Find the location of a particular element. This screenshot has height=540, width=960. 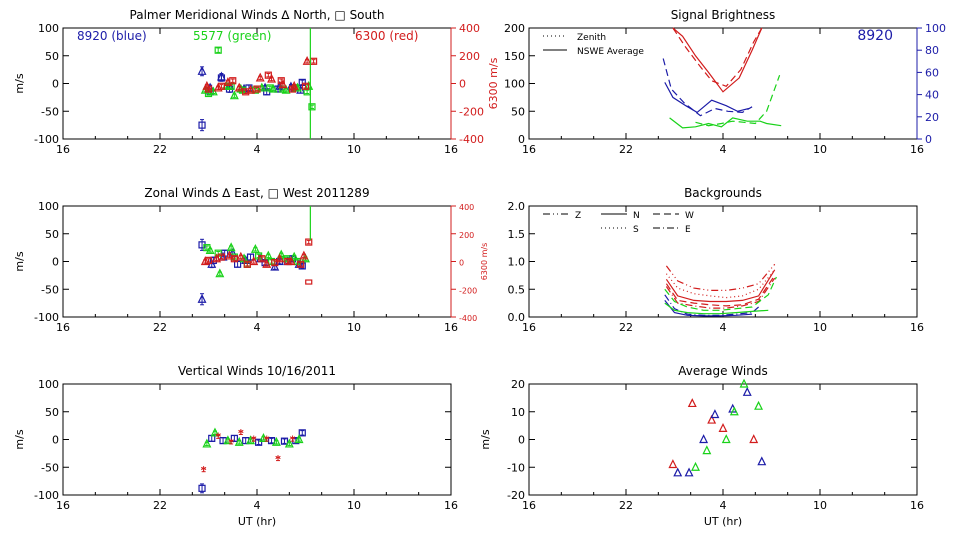

panel-title: Backgrounds is located at coordinates (723, 193).